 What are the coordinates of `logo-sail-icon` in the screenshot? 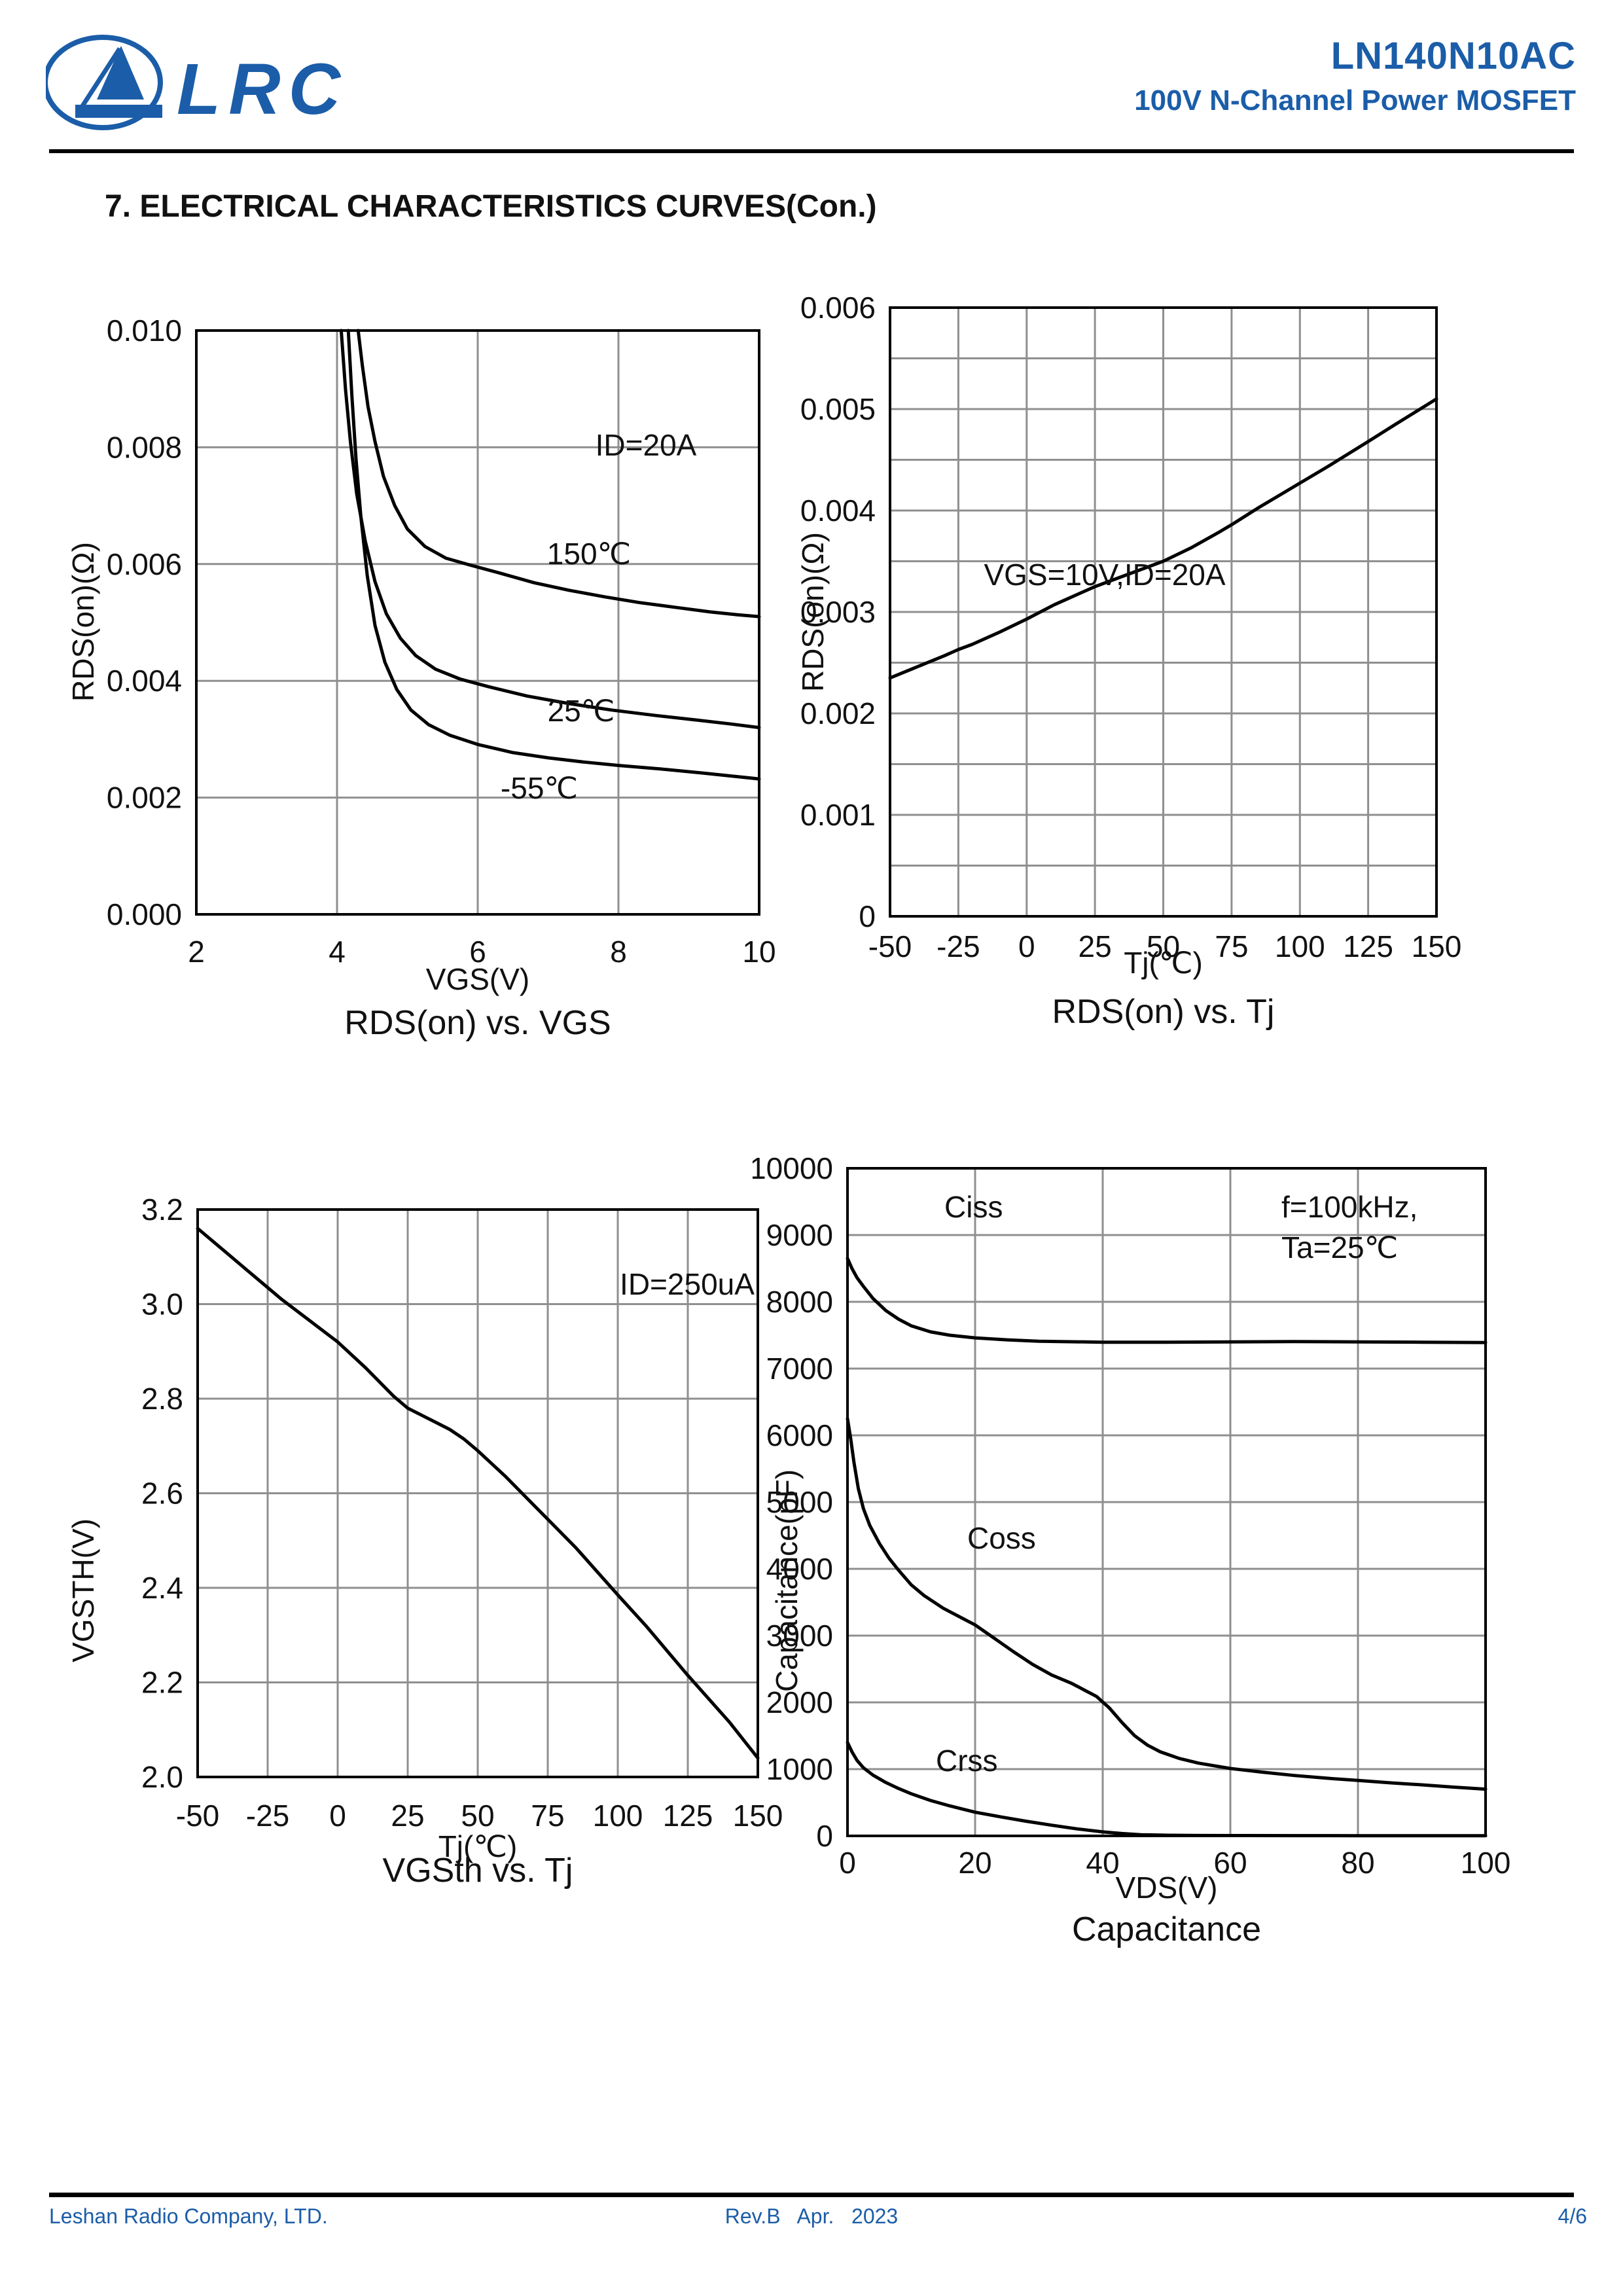 It's located at (120, 72).